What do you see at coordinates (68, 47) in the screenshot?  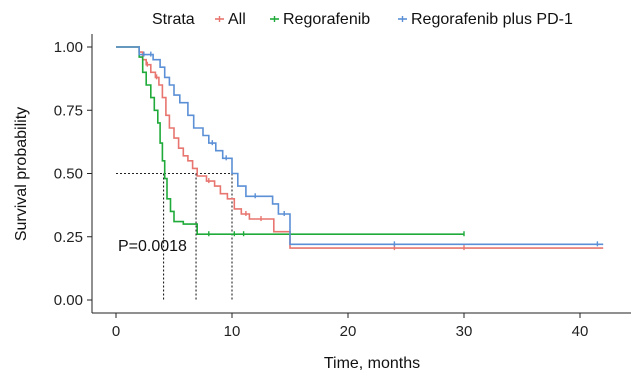 I see `y-tick-label: 1.00` at bounding box center [68, 47].